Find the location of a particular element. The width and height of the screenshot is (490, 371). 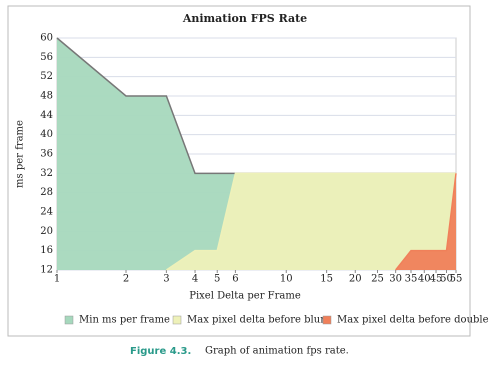

x-tick-label: 1 is located at coordinates (57, 279).